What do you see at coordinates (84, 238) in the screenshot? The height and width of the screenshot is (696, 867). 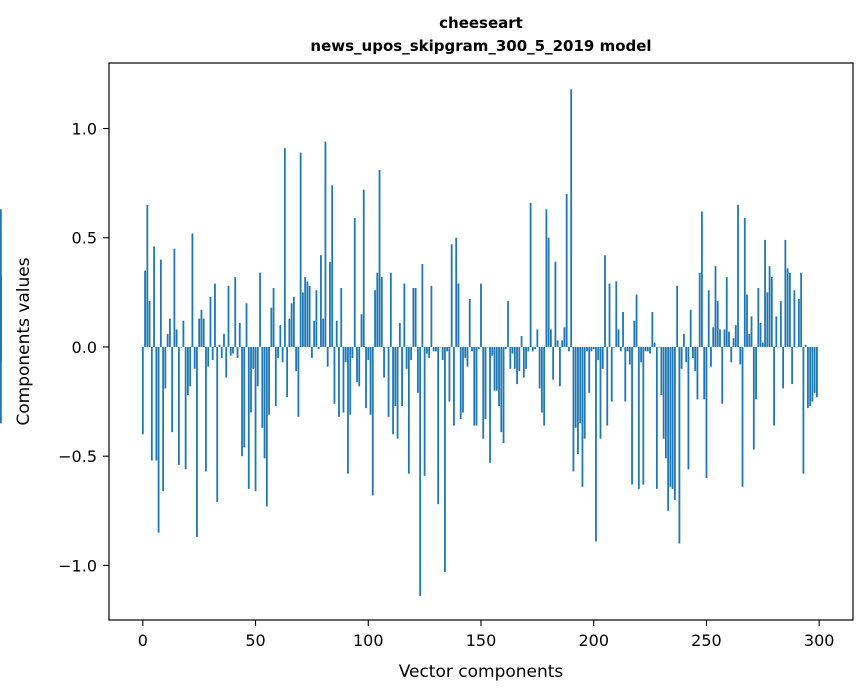 I see `y-tick-label: 0.5` at bounding box center [84, 238].